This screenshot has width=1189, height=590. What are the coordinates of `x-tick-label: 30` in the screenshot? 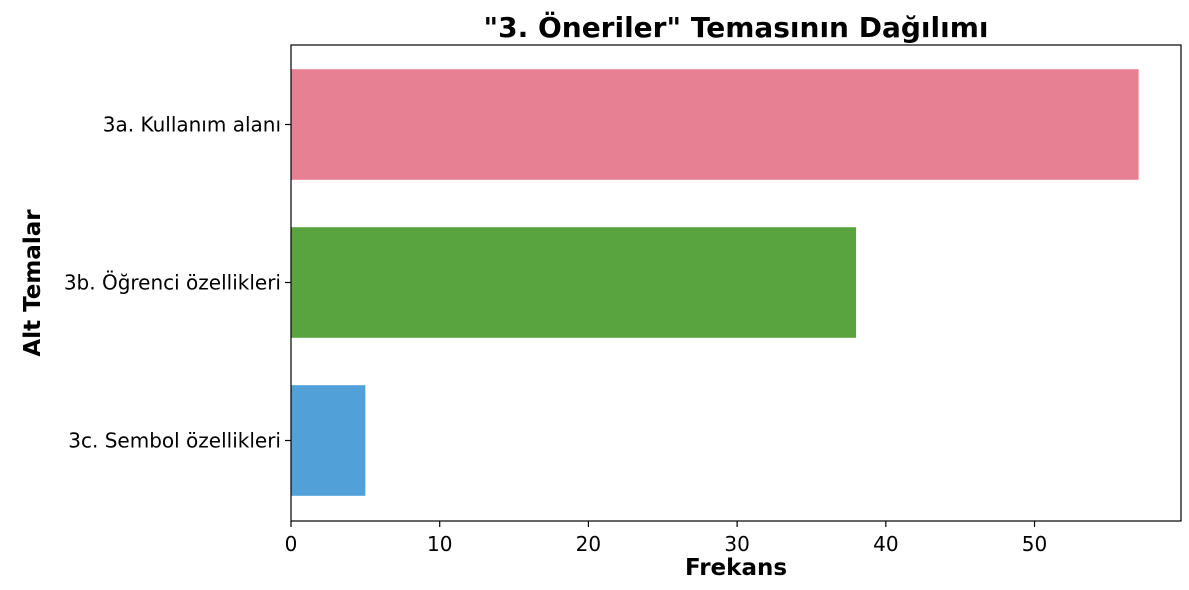 It's located at (736, 544).